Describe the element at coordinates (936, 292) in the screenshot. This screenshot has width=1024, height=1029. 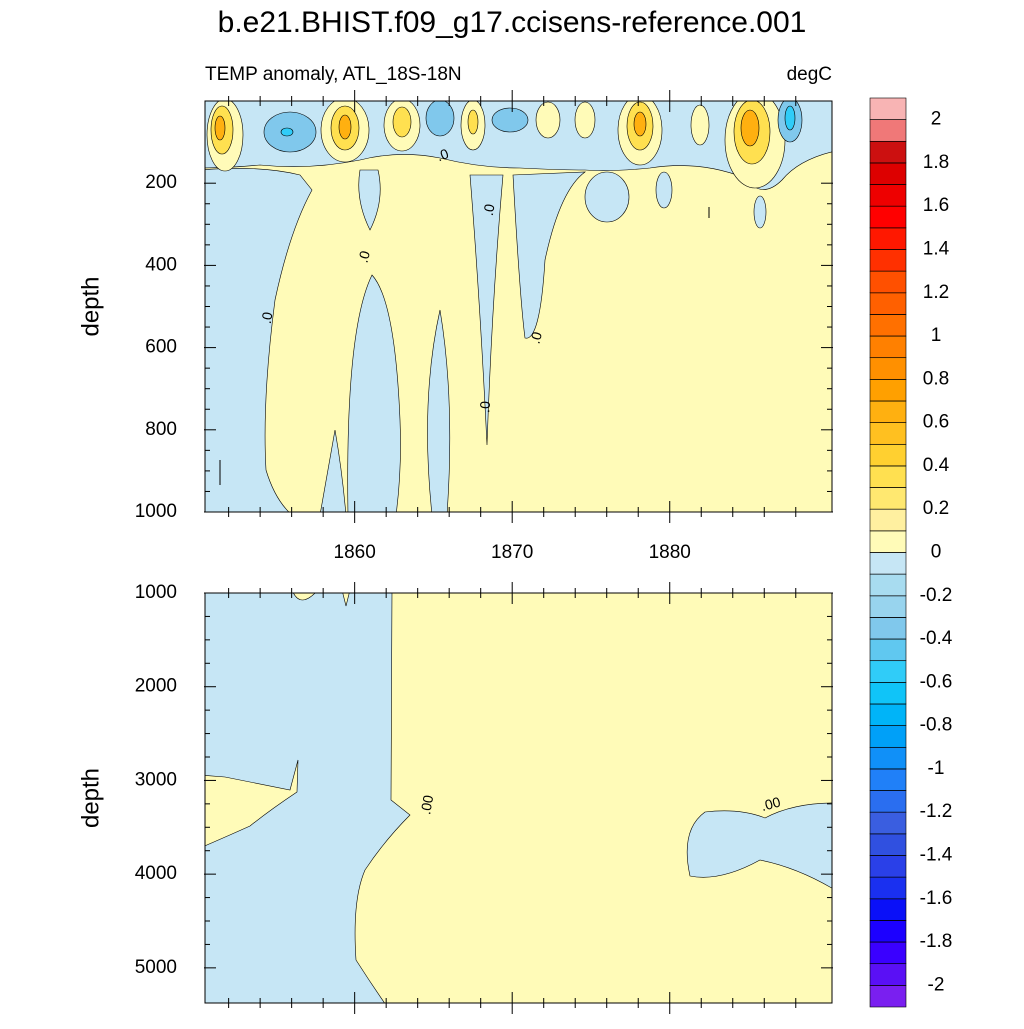
I see `colorbar-label: 1.2` at that location.